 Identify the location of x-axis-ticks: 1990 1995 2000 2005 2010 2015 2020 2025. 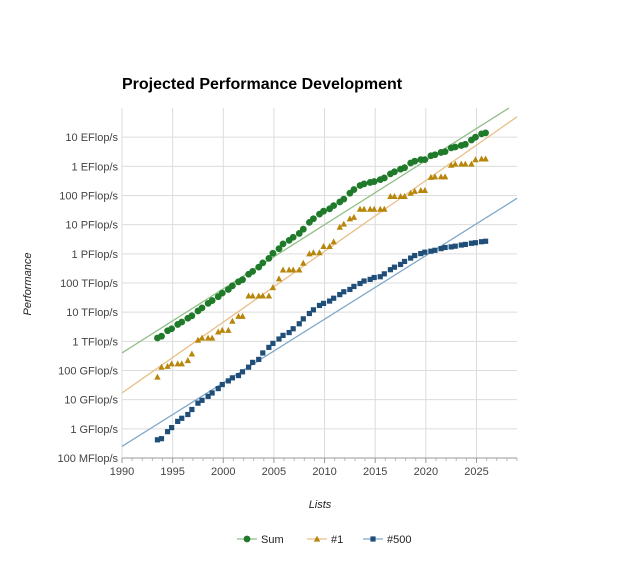
(299, 472).